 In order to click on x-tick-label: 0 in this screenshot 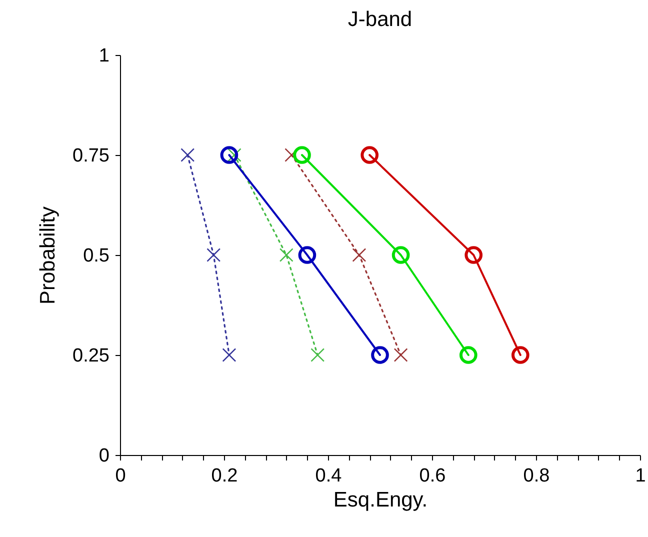, I will do `click(120, 476)`.